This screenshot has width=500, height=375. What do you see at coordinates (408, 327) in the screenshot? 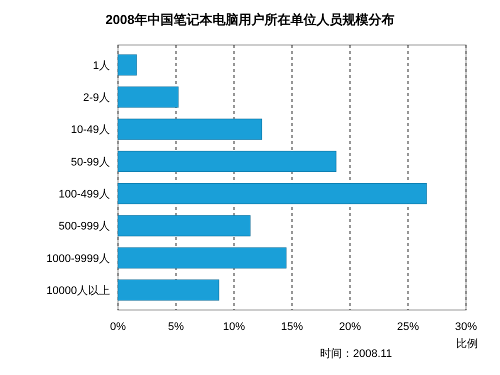
I see `x-tick-label: 25%` at bounding box center [408, 327].